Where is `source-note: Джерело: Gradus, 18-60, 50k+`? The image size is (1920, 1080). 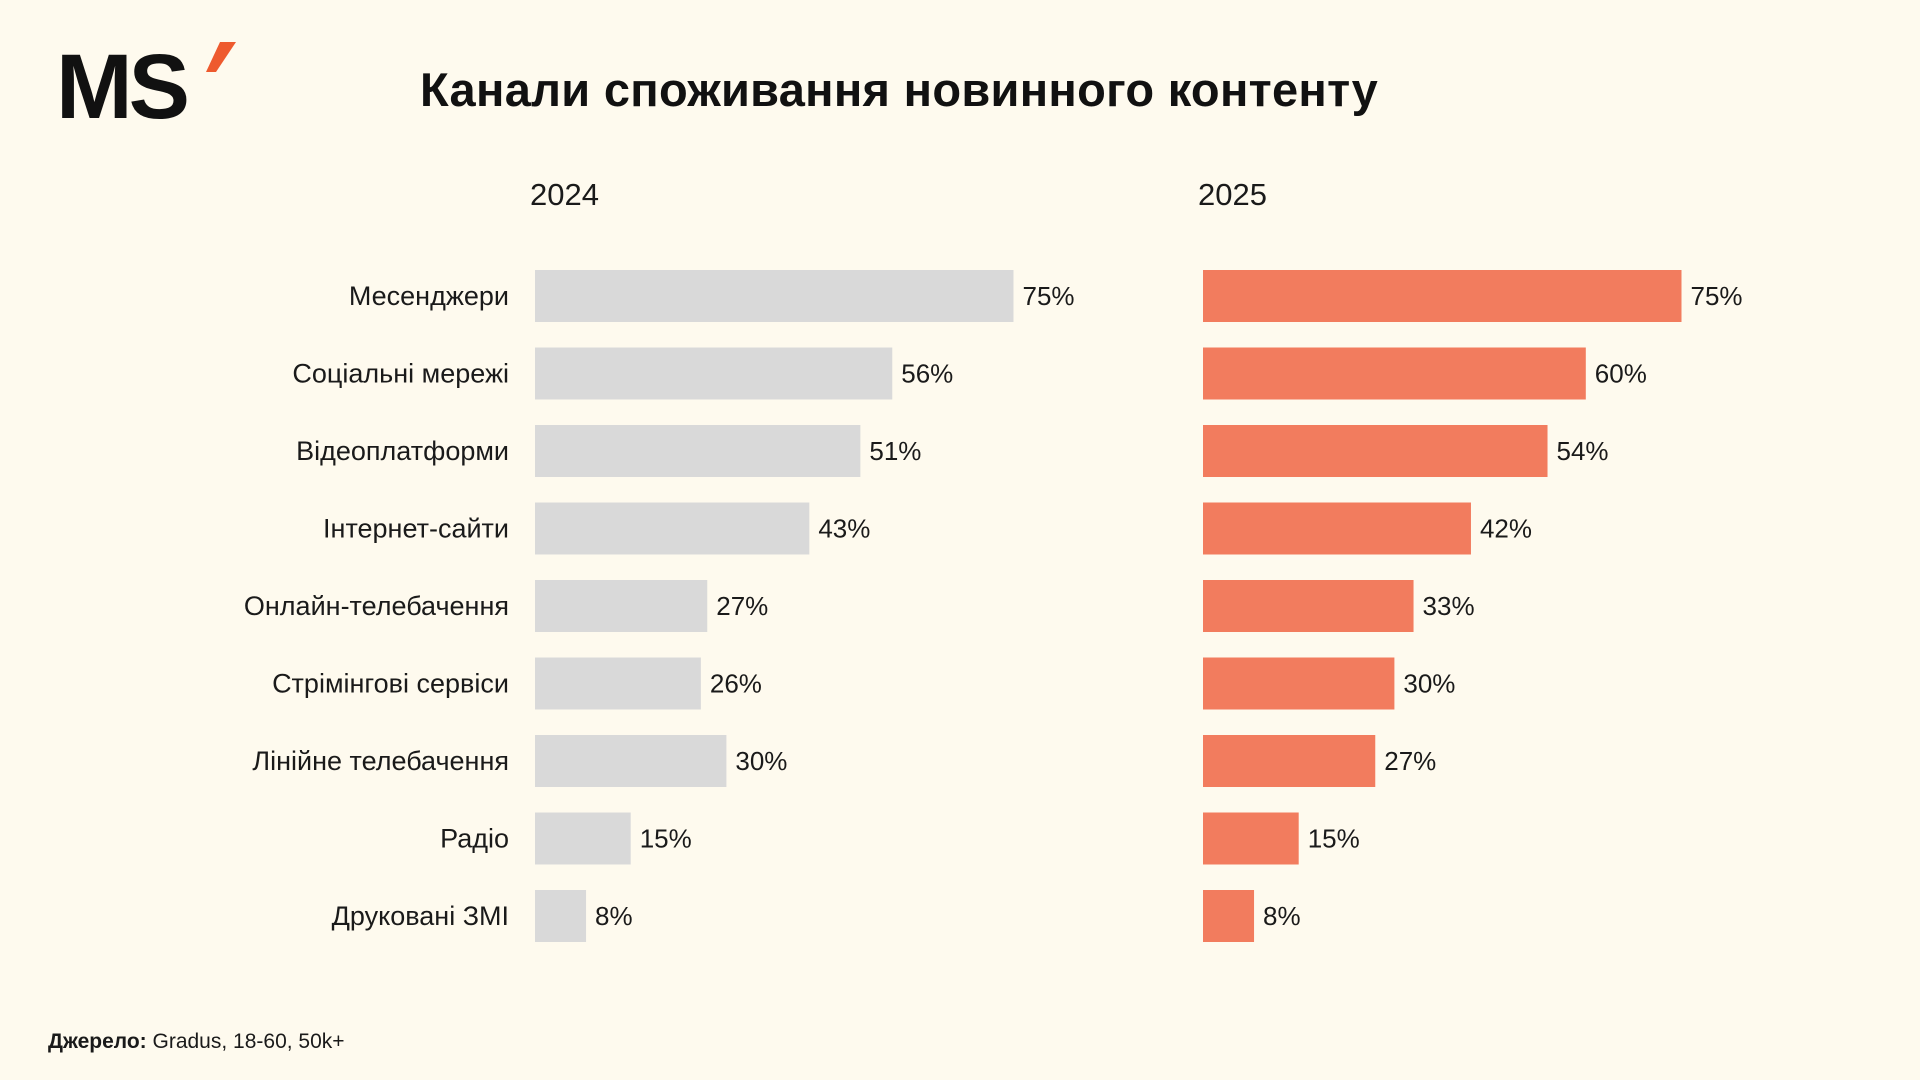
source-note: Джерело: Gradus, 18-60, 50k+ is located at coordinates (196, 1042).